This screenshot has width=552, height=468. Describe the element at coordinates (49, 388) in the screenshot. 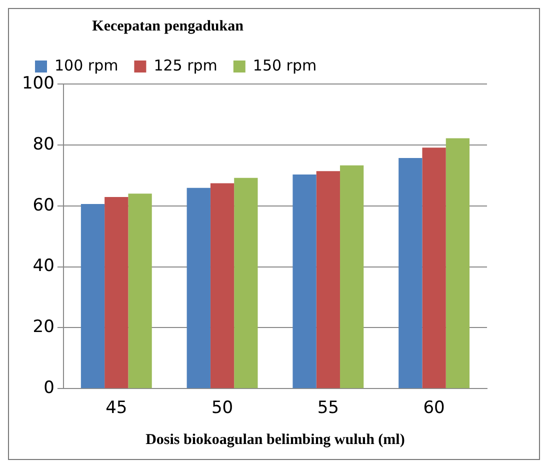

I see `y-tick-label: 0` at that location.